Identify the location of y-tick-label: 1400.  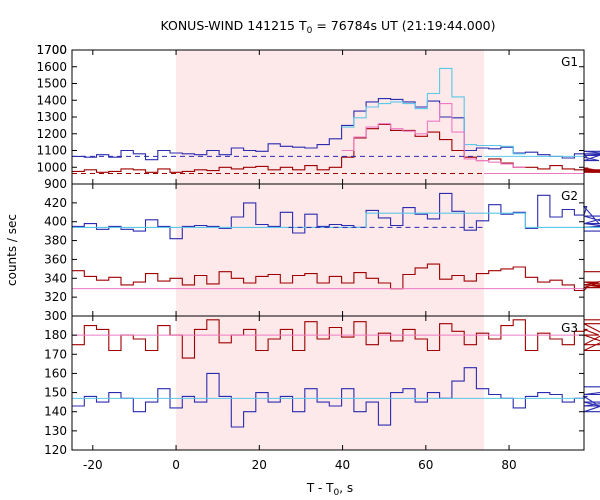
(51, 100).